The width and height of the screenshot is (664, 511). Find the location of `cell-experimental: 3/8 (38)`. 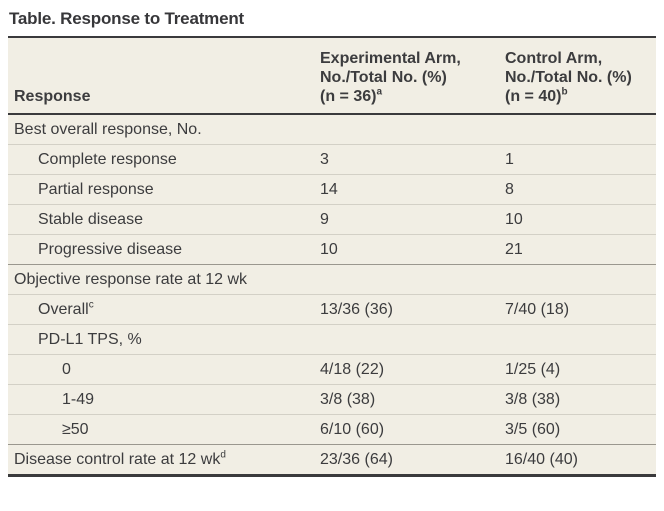

cell-experimental: 3/8 (38) is located at coordinates (348, 399).